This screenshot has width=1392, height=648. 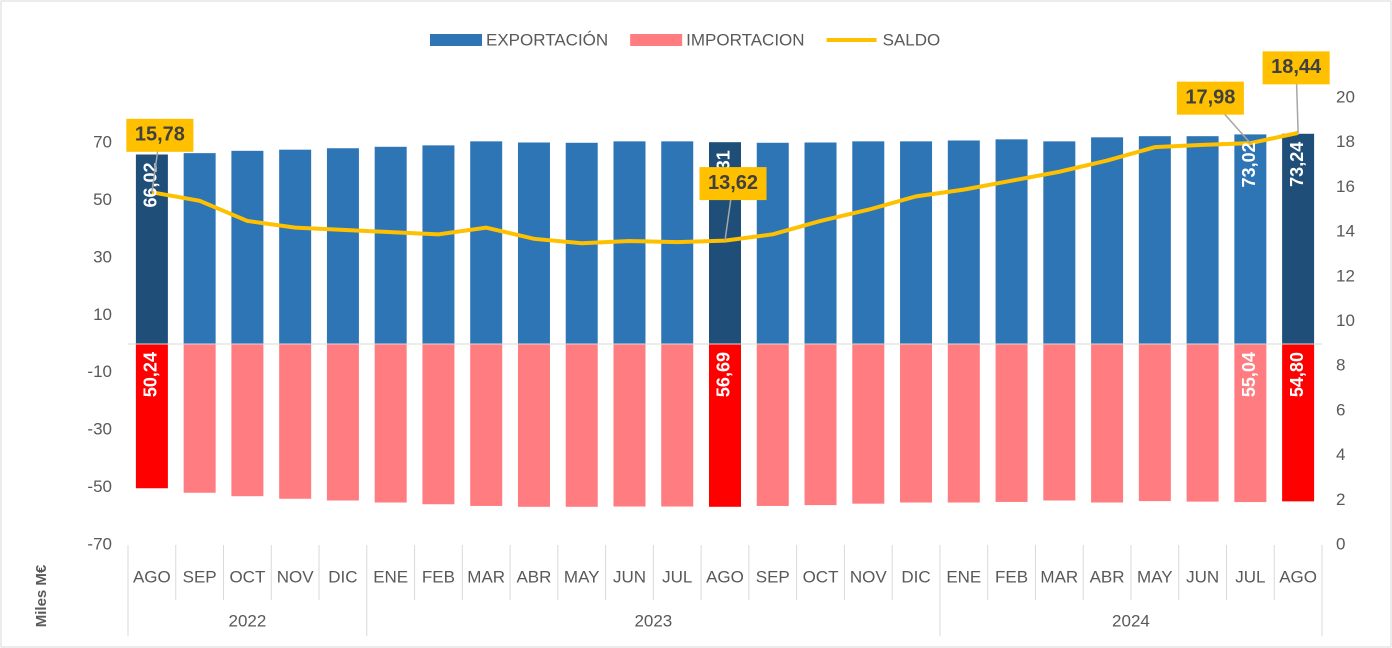 I want to click on legend-label: EXPORTACIÓN, so click(x=547, y=39).